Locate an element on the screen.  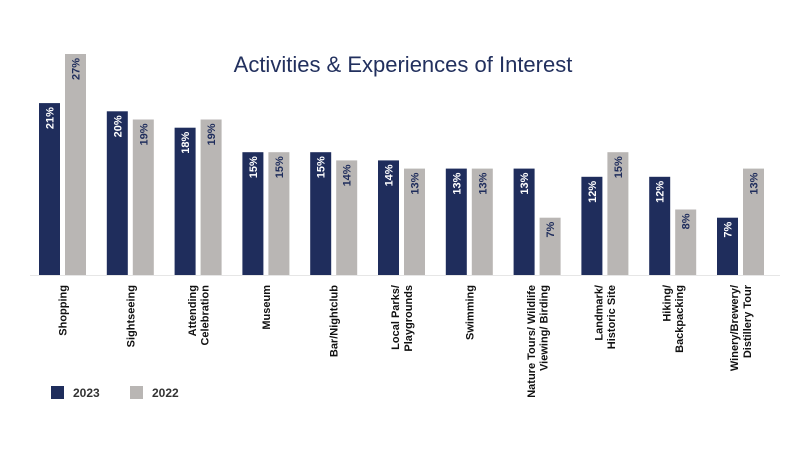
category-label-0: Shopping is located at coordinates (64, 310).